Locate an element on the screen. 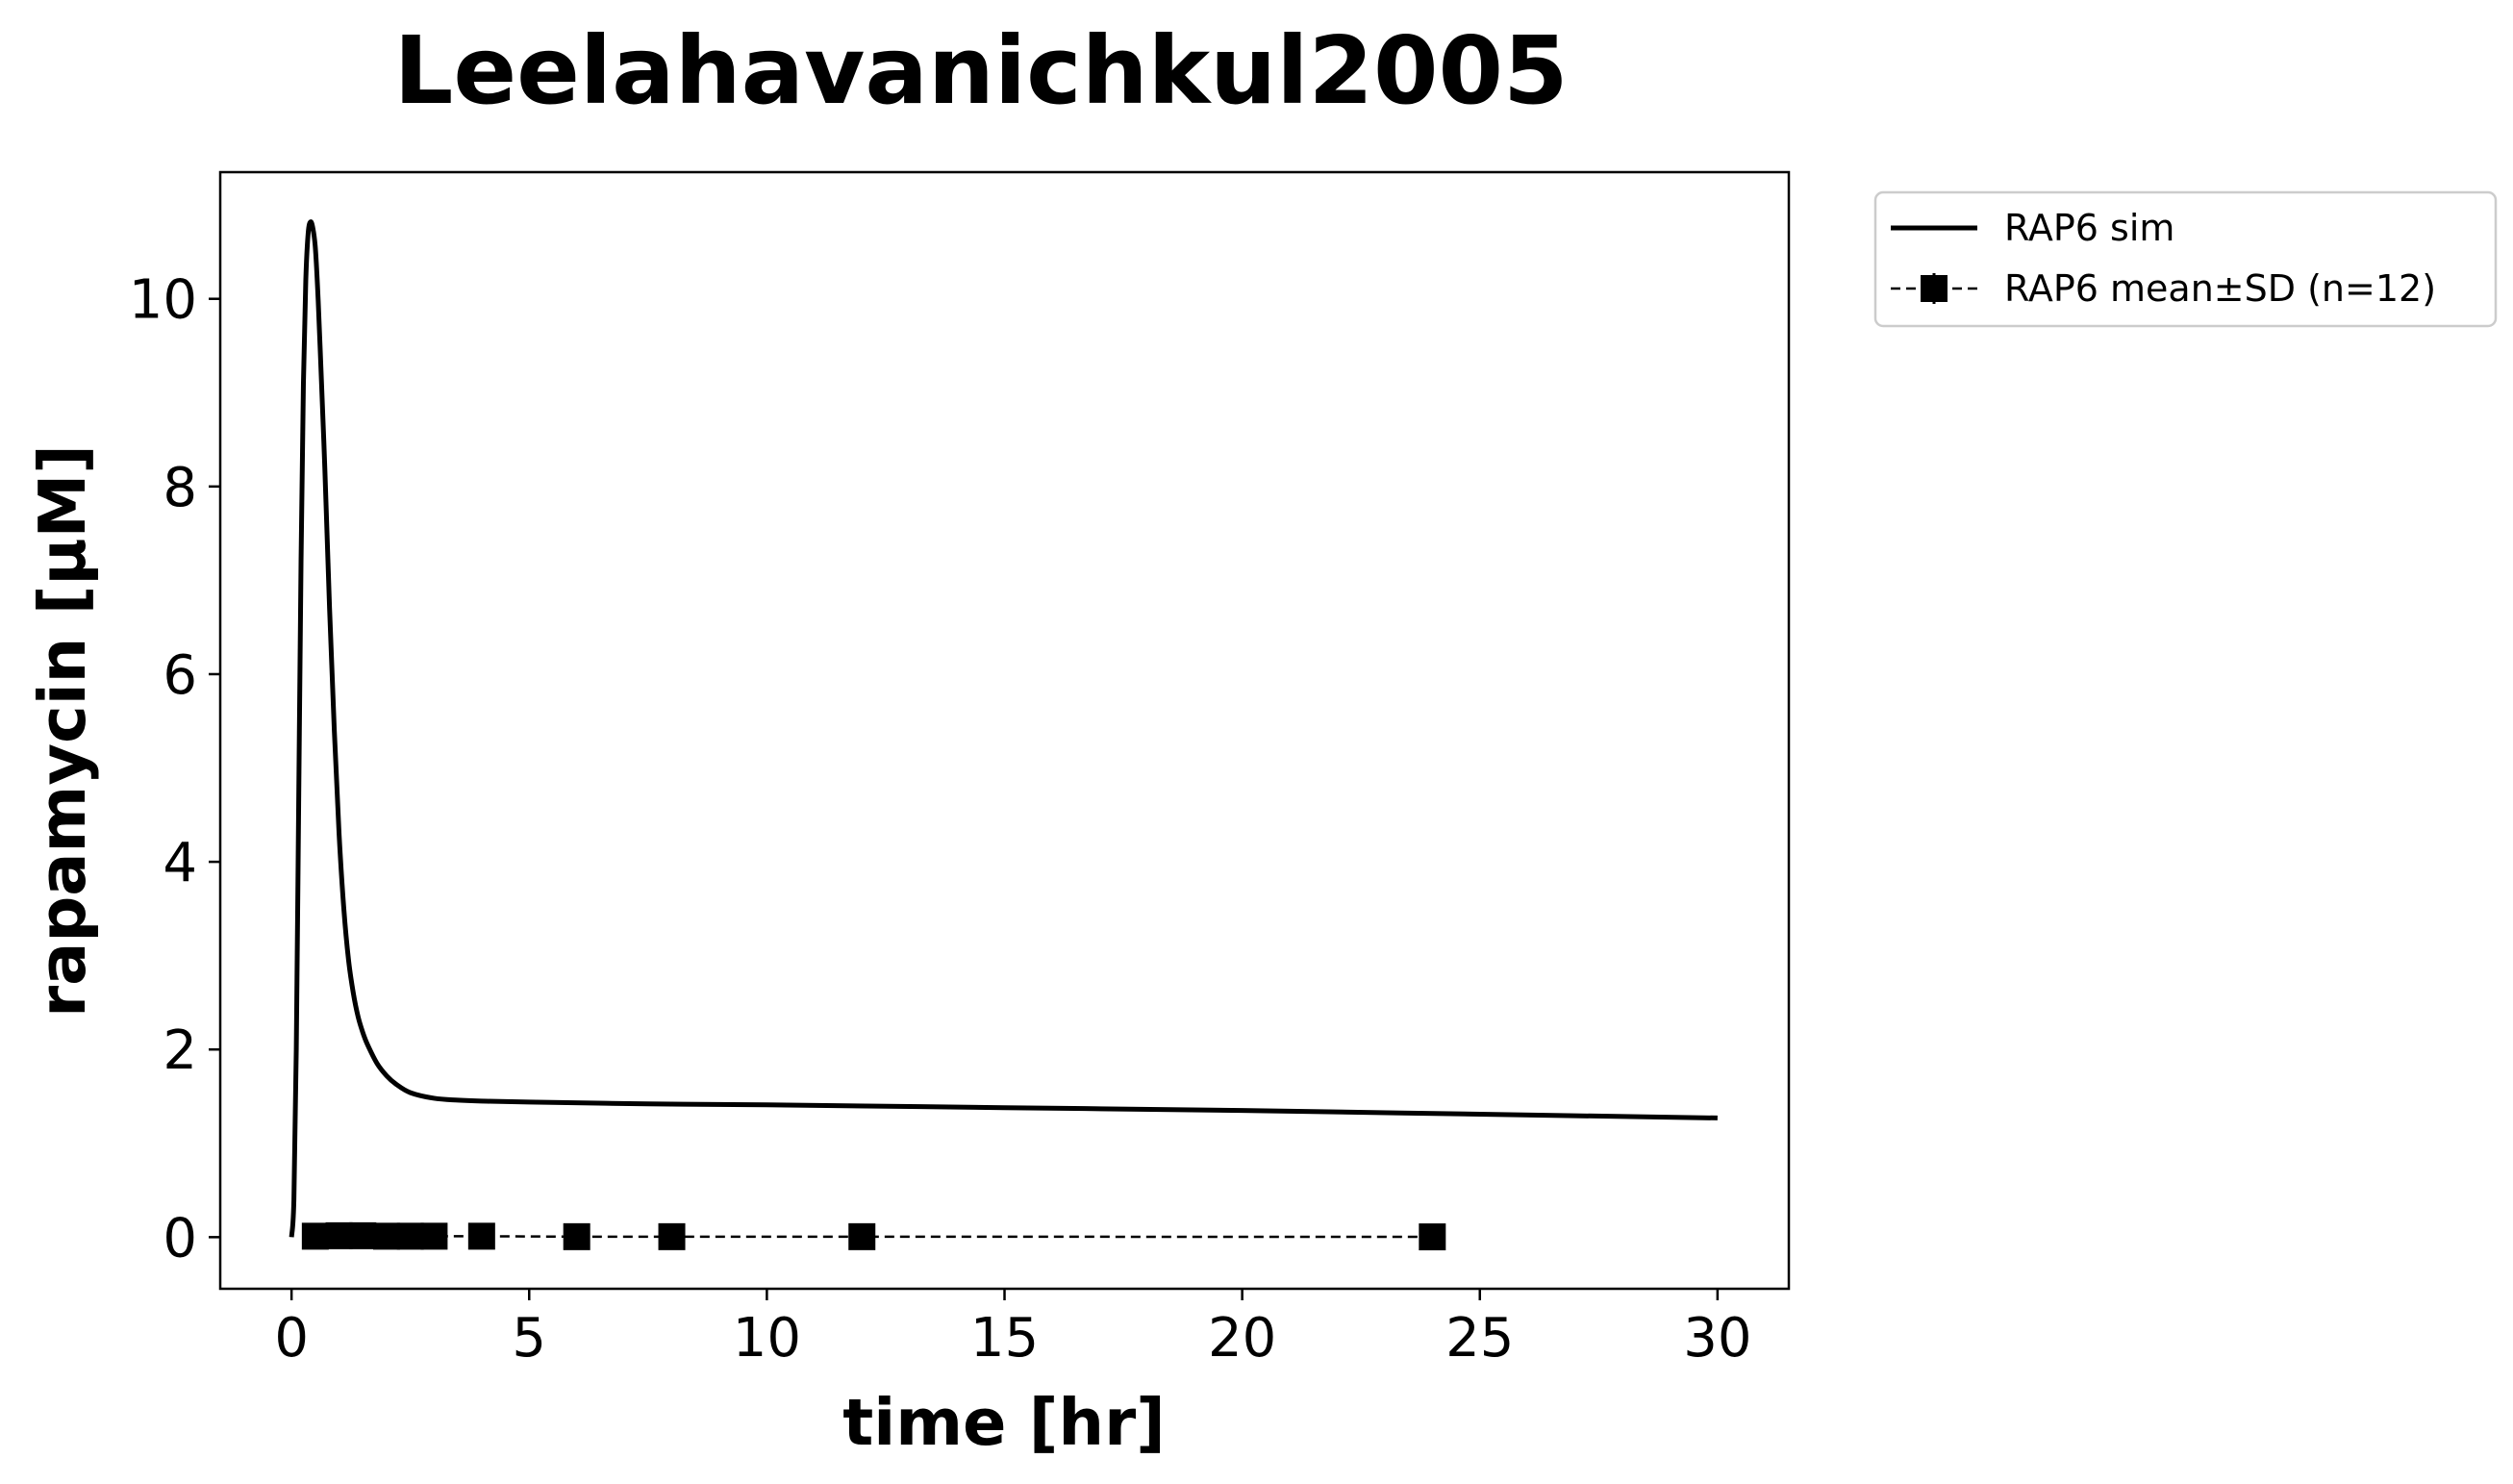 The height and width of the screenshot is (1484, 2513). y-axis-ticks: 0 2 4 6 8 10 is located at coordinates (174, 770).